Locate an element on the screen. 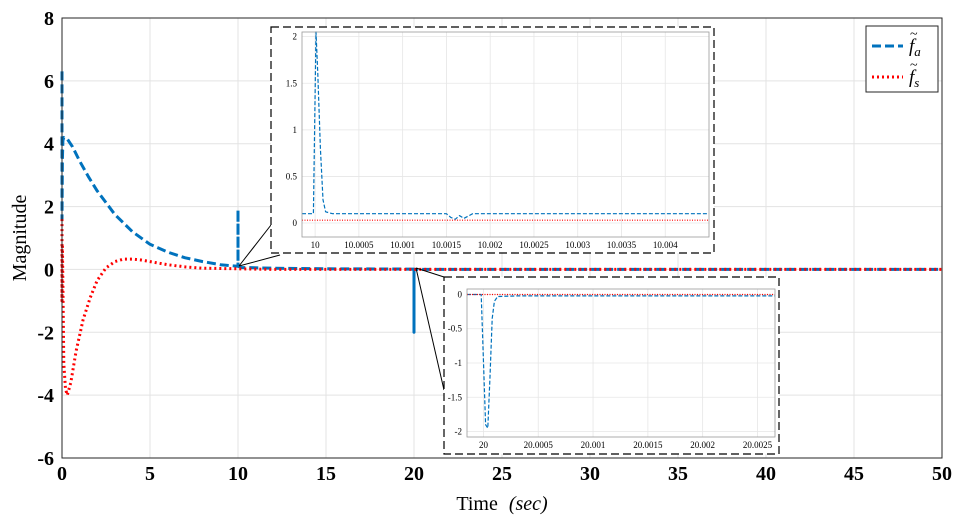 The height and width of the screenshot is (518, 968). inset-1-x-tick-label: 10.0035 is located at coordinates (622, 245).